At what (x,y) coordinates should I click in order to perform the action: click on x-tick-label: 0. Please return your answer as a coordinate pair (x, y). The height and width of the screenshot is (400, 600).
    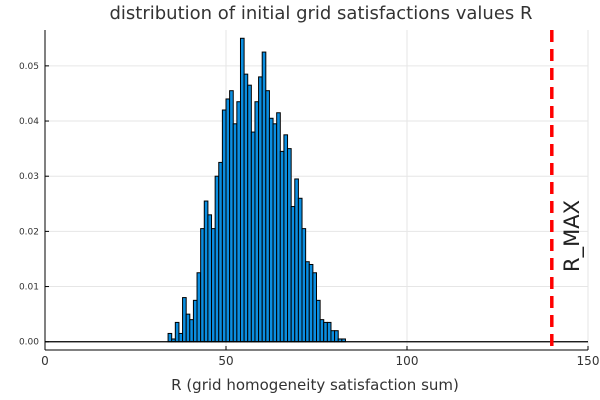
    Looking at the image, I should click on (45, 361).